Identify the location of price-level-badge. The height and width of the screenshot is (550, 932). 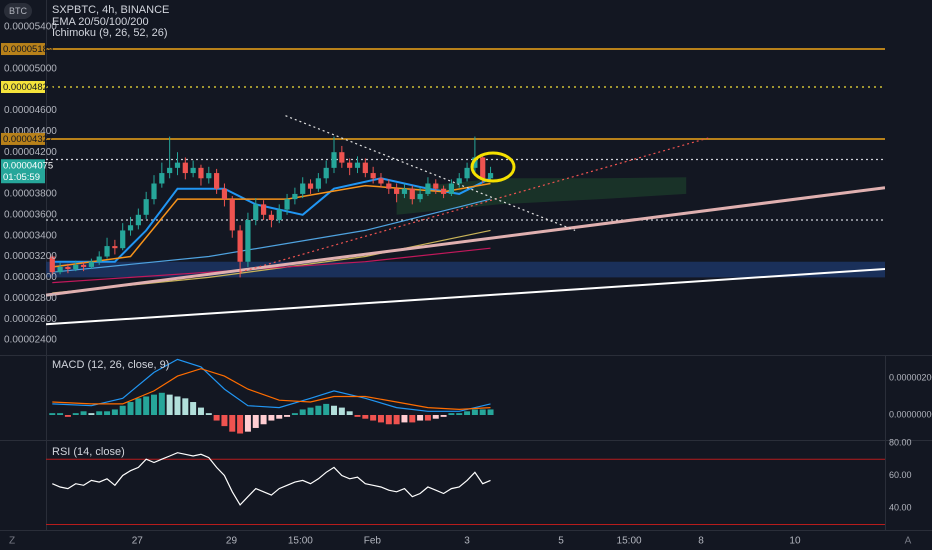
(23, 87).